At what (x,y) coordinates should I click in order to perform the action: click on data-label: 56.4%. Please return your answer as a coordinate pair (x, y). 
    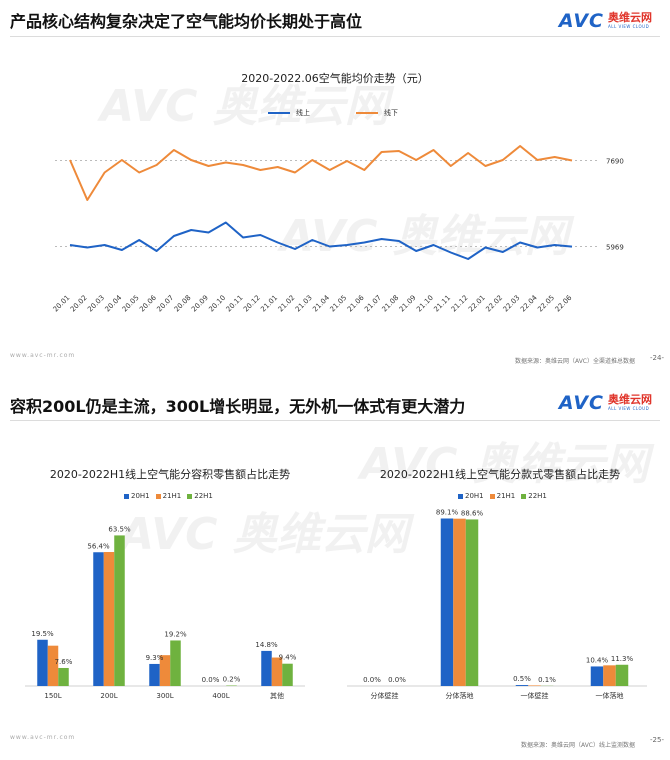
    Looking at the image, I should click on (98, 546).